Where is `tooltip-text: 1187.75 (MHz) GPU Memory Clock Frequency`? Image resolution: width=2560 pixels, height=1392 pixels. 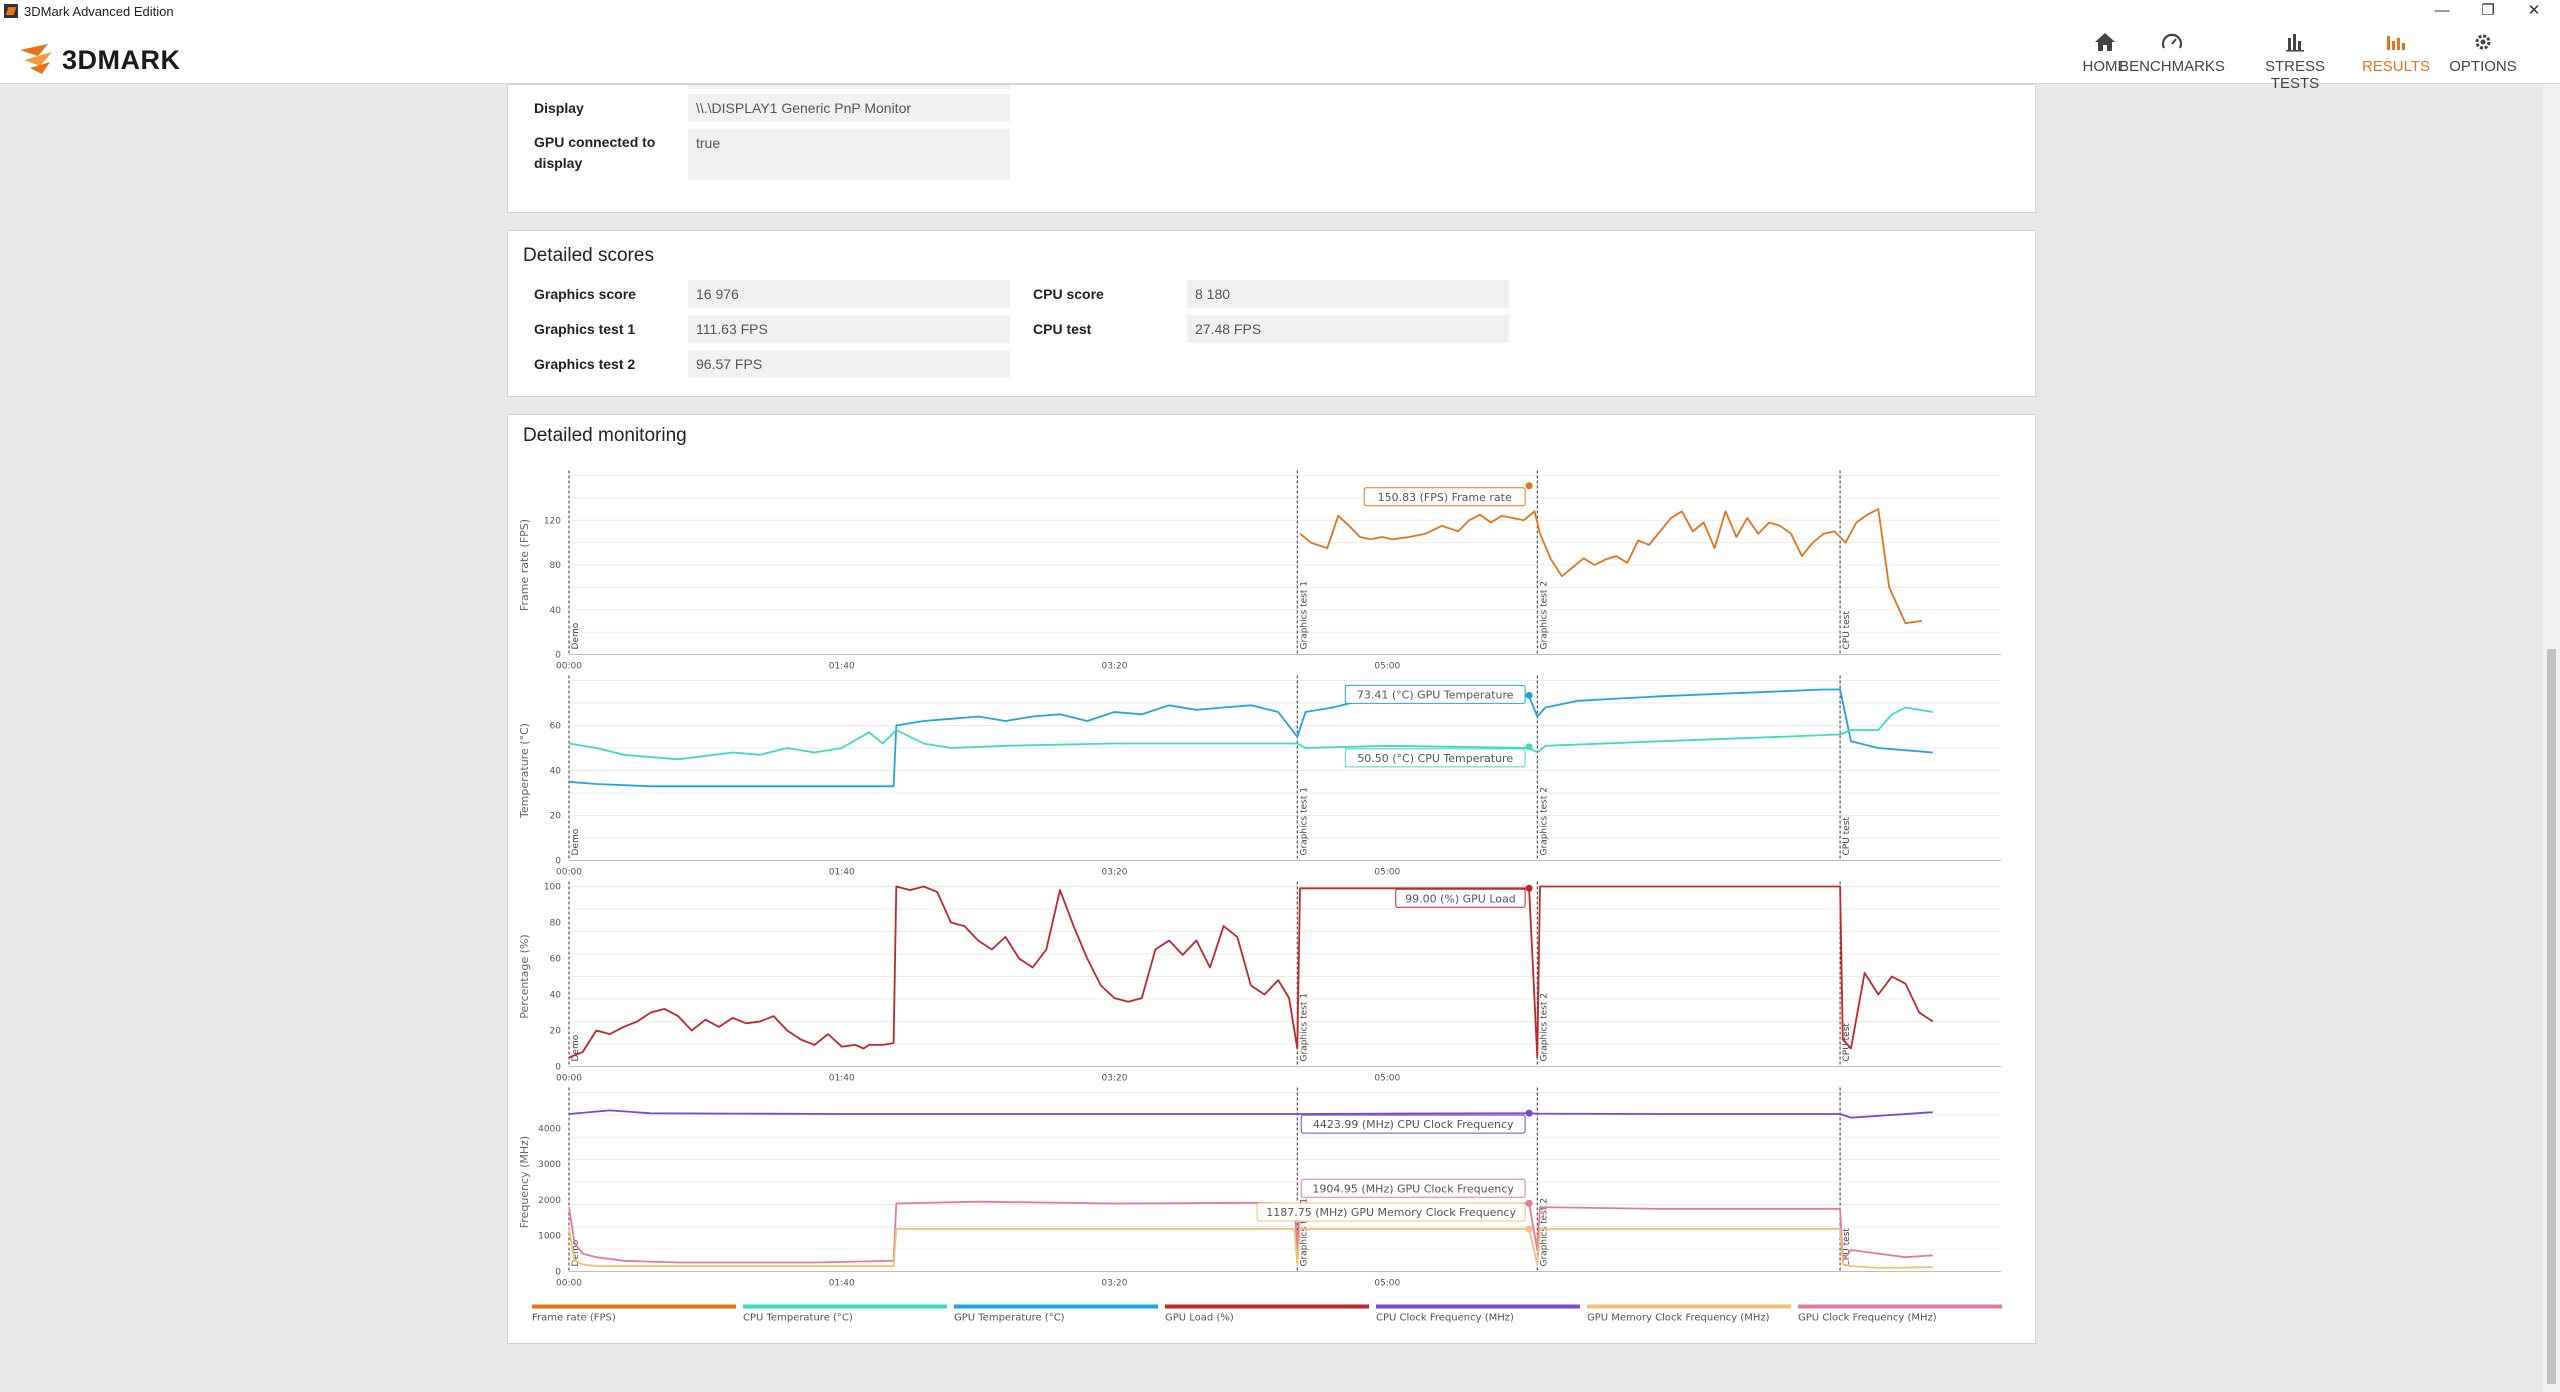
tooltip-text: 1187.75 (MHz) GPU Memory Clock Frequency is located at coordinates (1391, 1212).